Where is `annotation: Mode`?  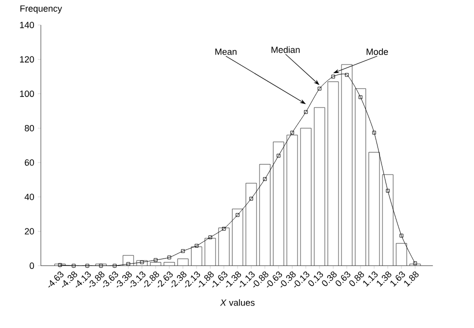 annotation: Mode is located at coordinates (377, 51).